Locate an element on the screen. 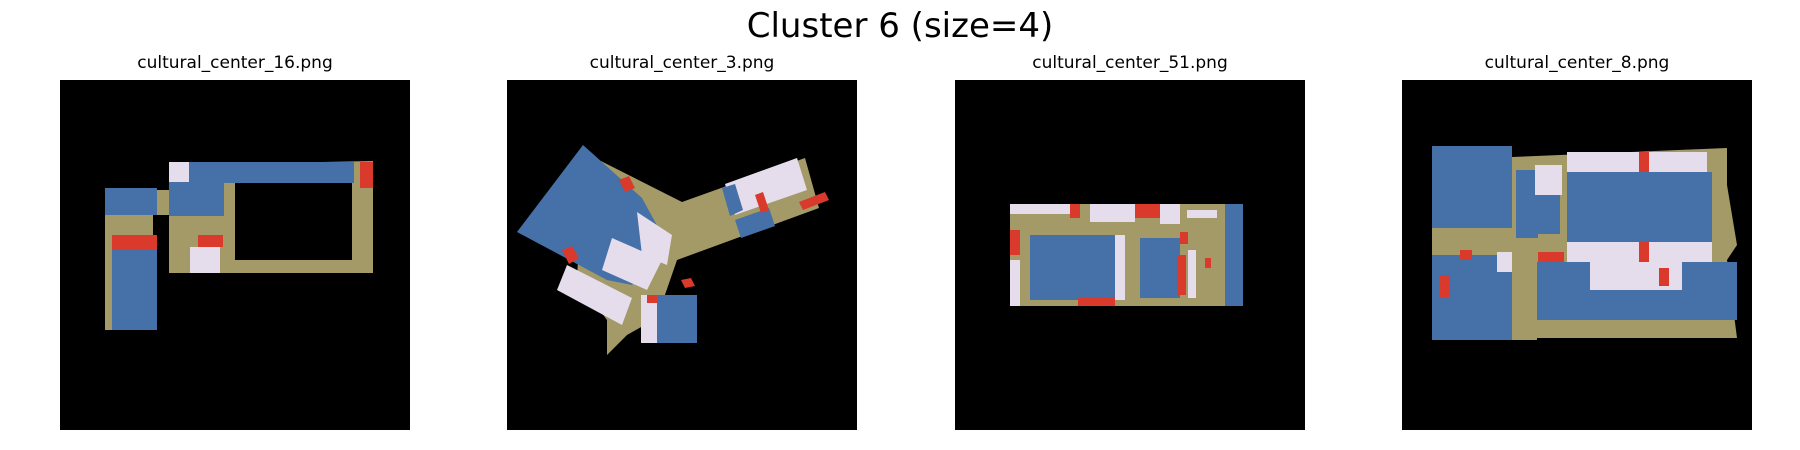  panel-title-4: cultural_center_8.png is located at coordinates (1577, 63).